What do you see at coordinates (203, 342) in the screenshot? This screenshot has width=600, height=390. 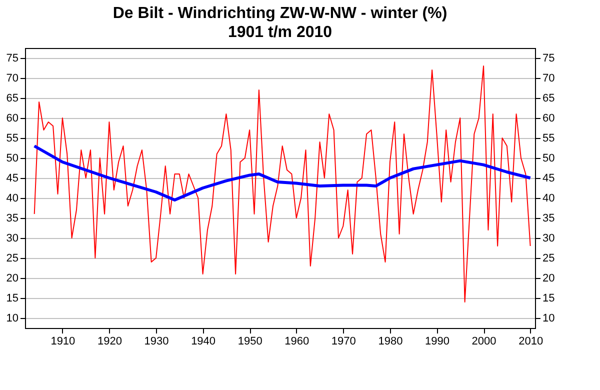 I see `x-tick-label: 1940` at bounding box center [203, 342].